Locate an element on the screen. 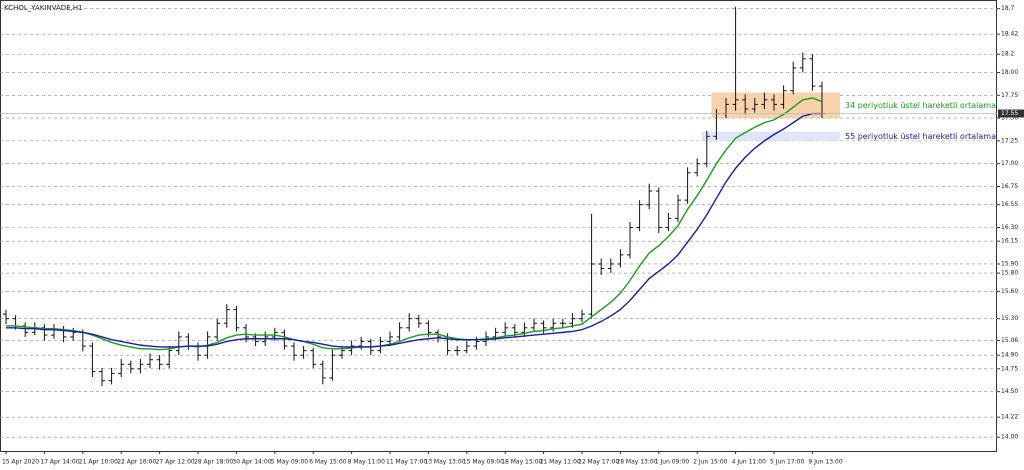  x-tick-label: 5 May 09:00 is located at coordinates (290, 462).